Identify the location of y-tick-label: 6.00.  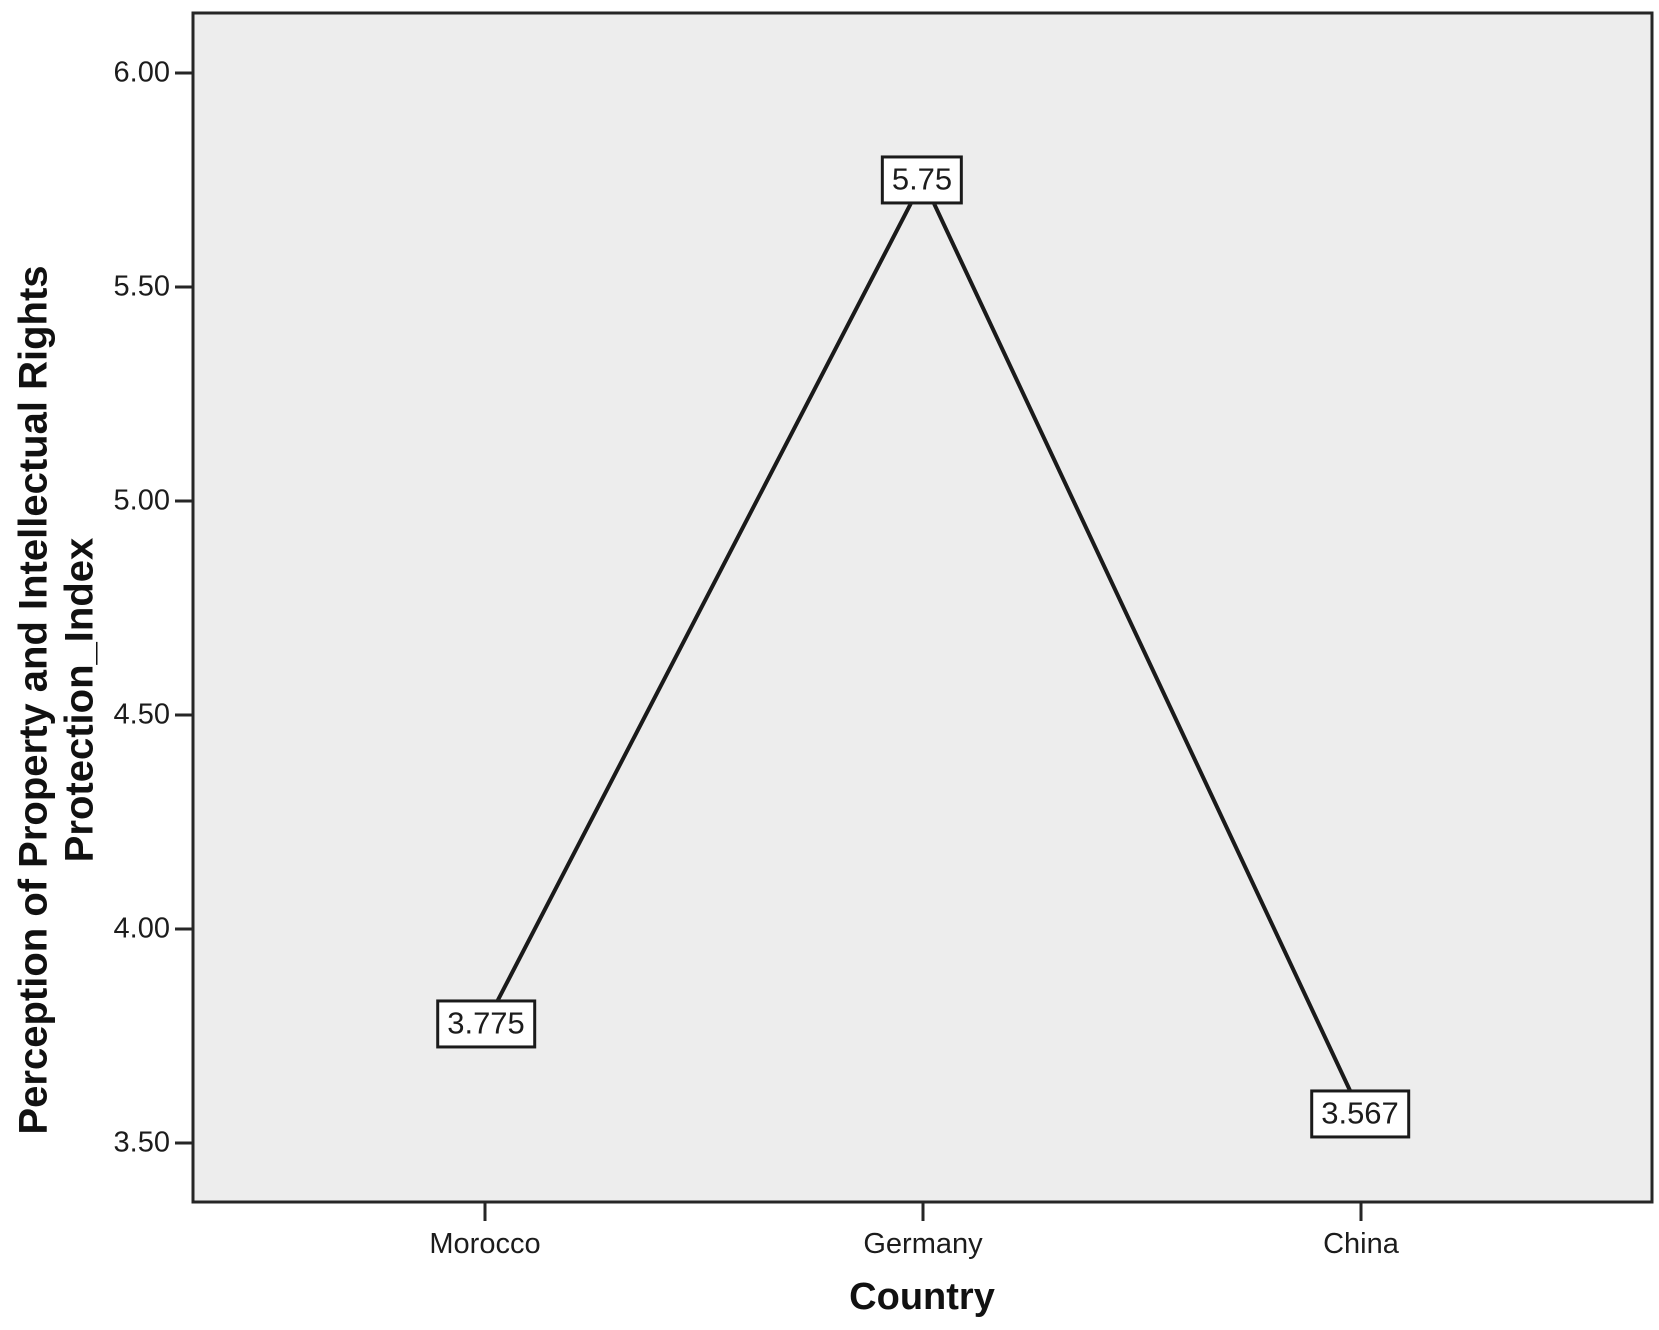
(141, 72).